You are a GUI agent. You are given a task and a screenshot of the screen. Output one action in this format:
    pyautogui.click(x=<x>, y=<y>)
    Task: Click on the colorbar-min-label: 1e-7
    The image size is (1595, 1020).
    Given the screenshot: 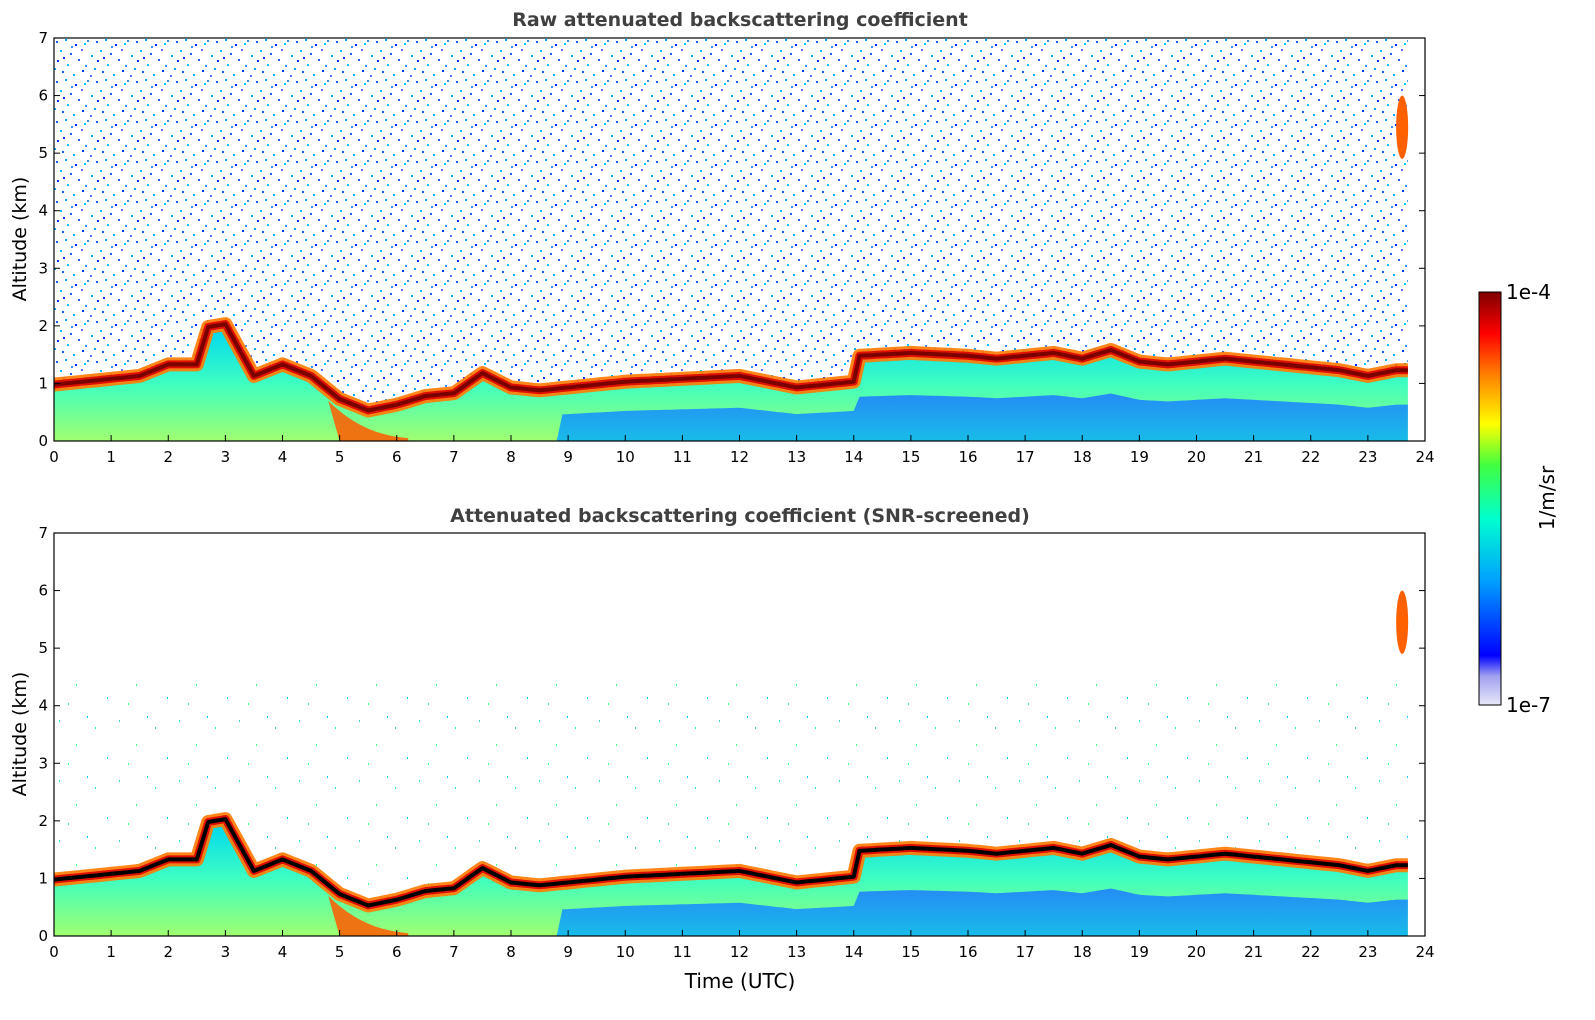 What is the action you would take?
    pyautogui.click(x=1528, y=705)
    